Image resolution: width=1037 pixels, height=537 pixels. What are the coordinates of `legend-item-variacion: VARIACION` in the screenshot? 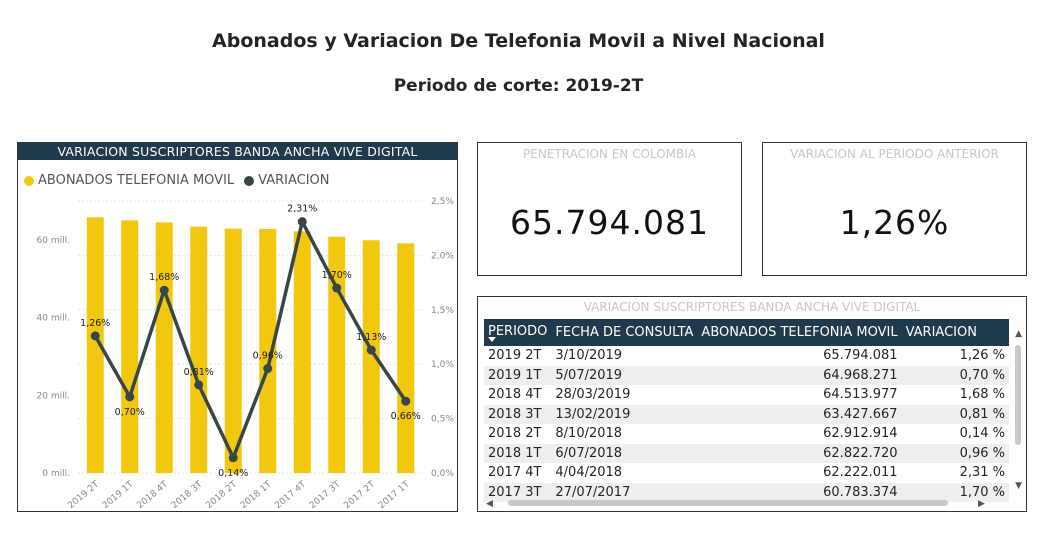 It's located at (287, 180).